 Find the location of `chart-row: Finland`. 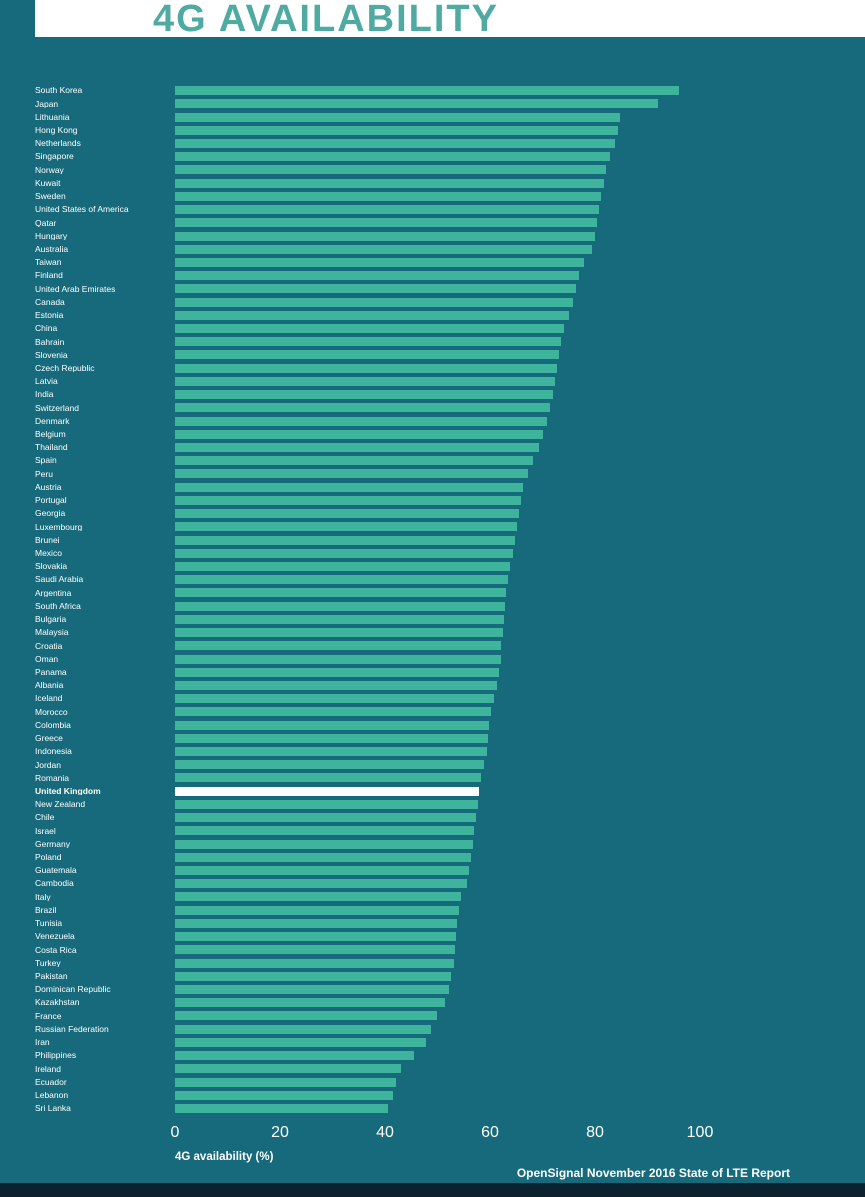

chart-row: Finland is located at coordinates (450, 275).